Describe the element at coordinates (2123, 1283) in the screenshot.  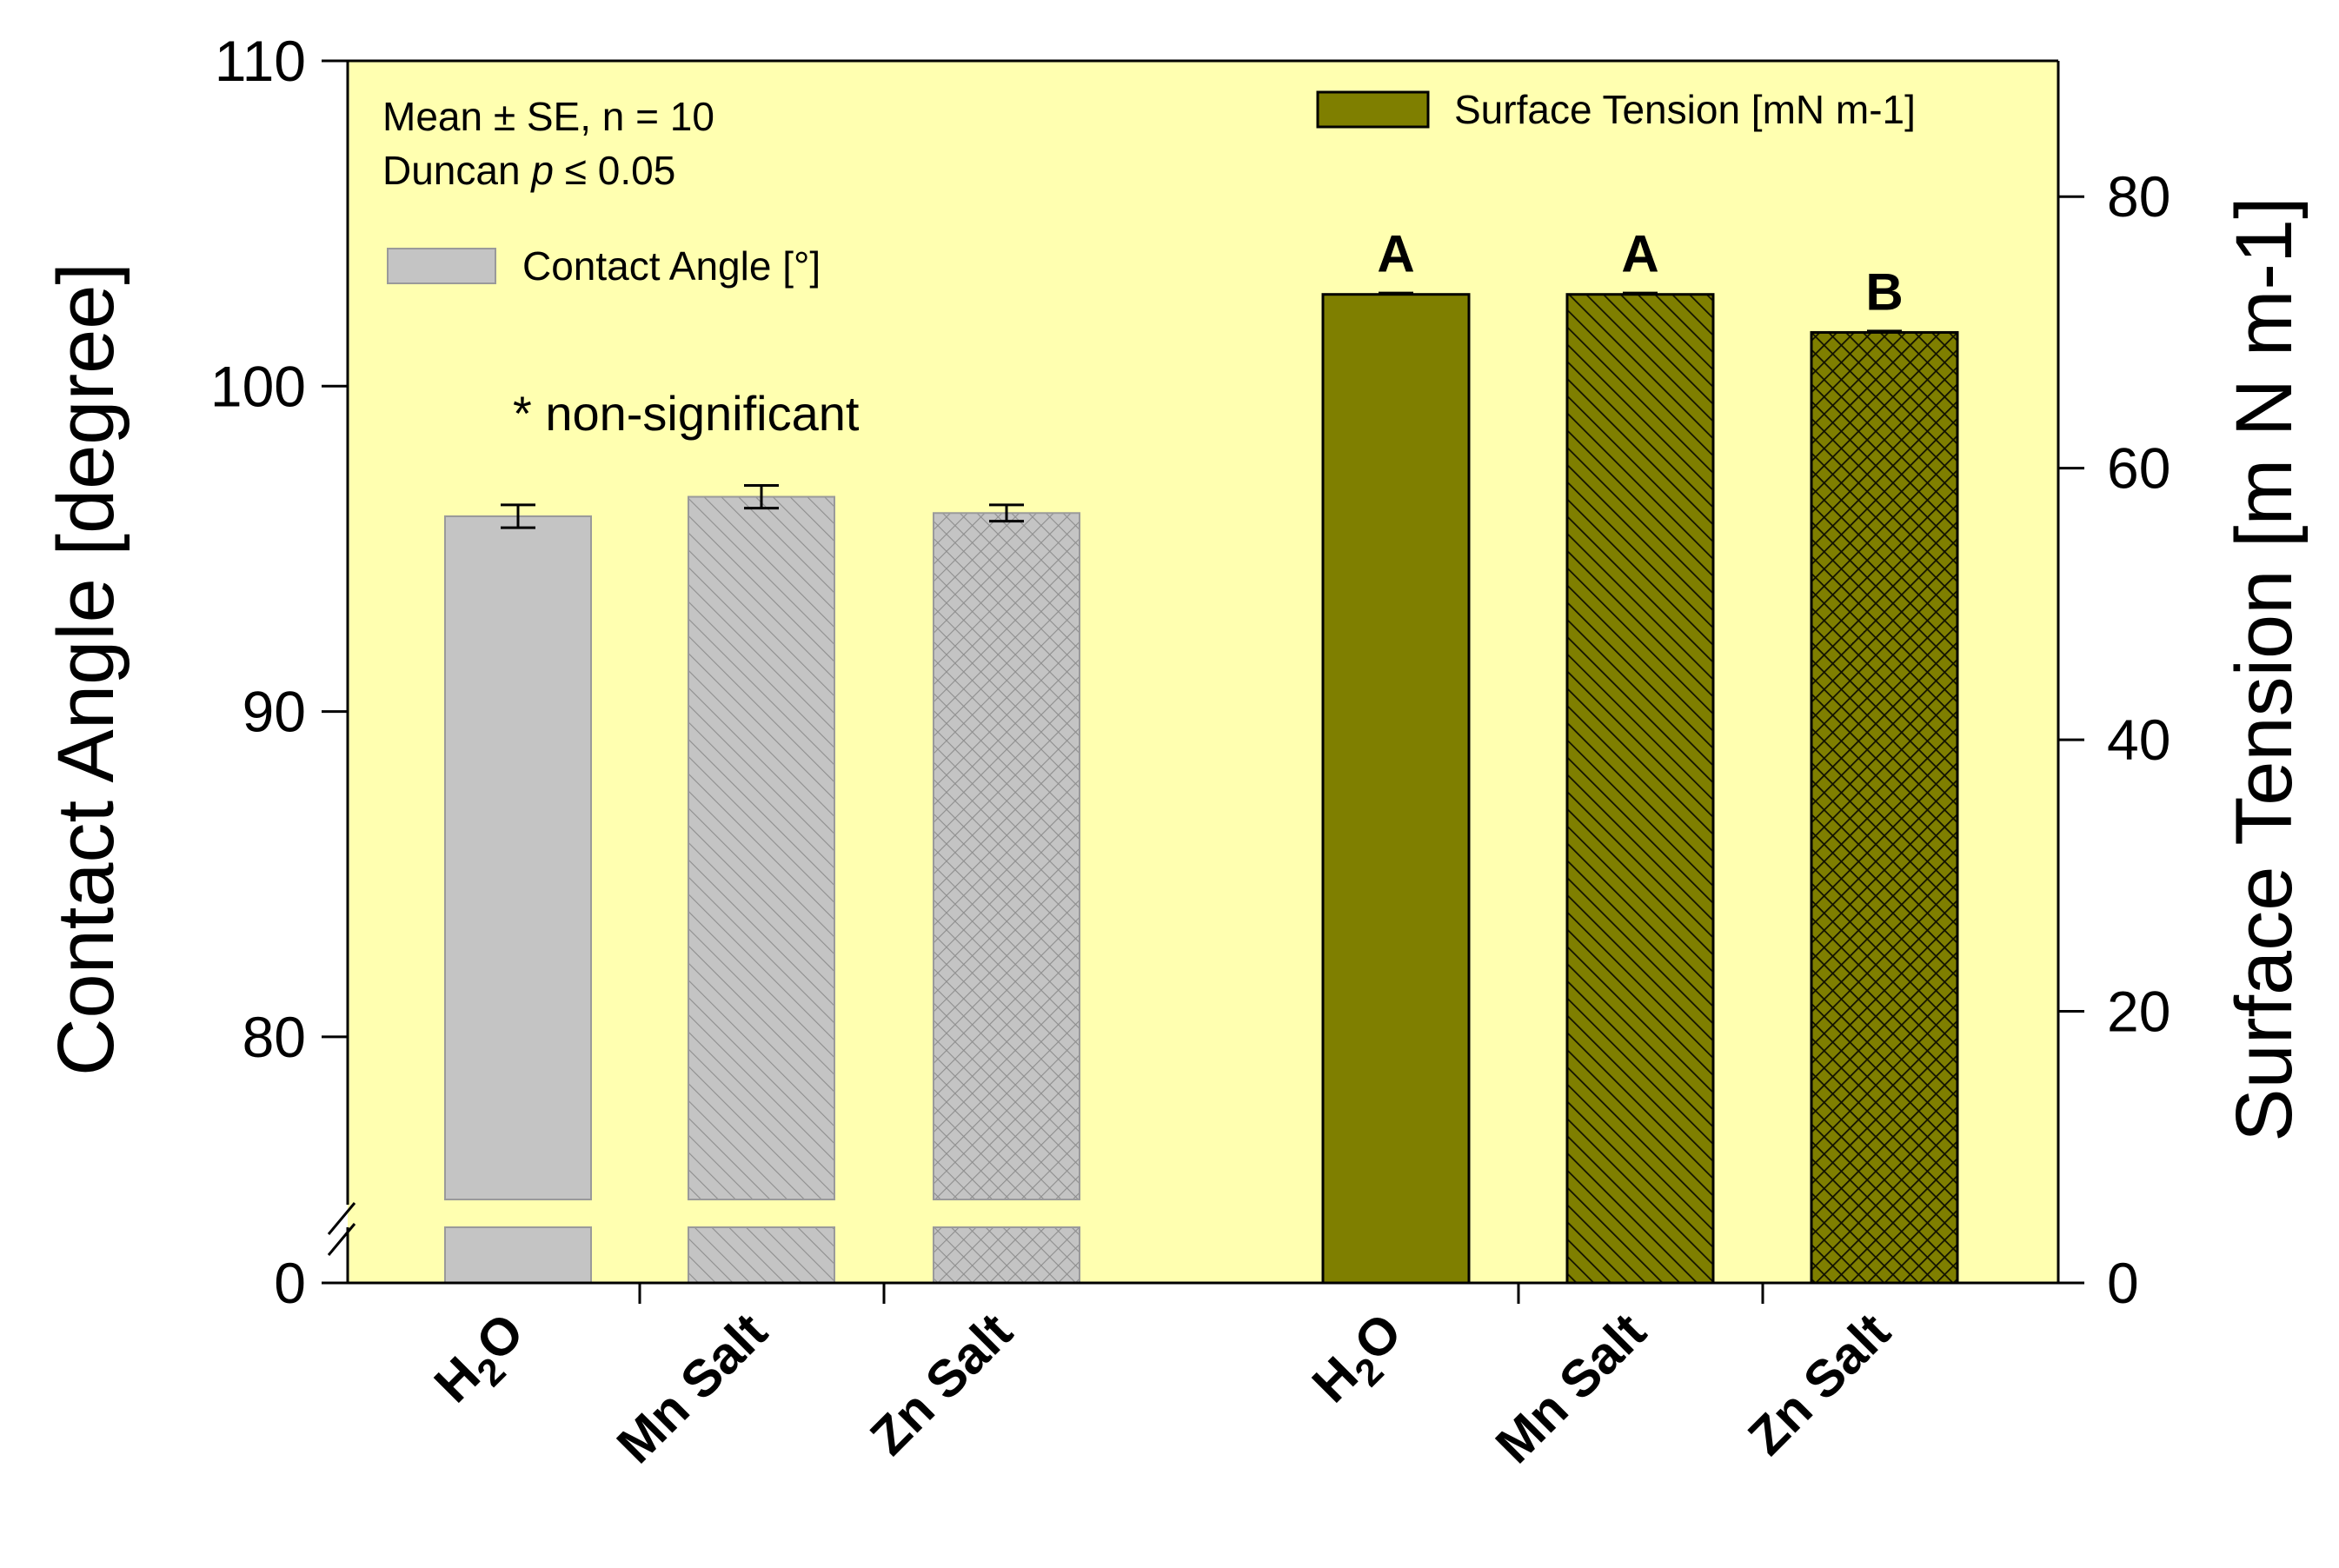
I see `right-tick-label: 0` at that location.